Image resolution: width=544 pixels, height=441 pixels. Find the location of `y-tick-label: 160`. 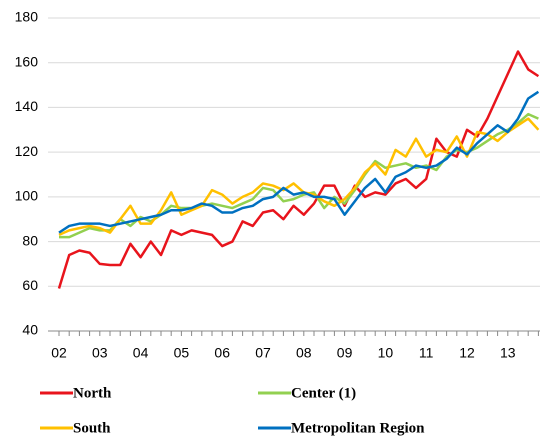

y-tick-label: 160 is located at coordinates (27, 61).